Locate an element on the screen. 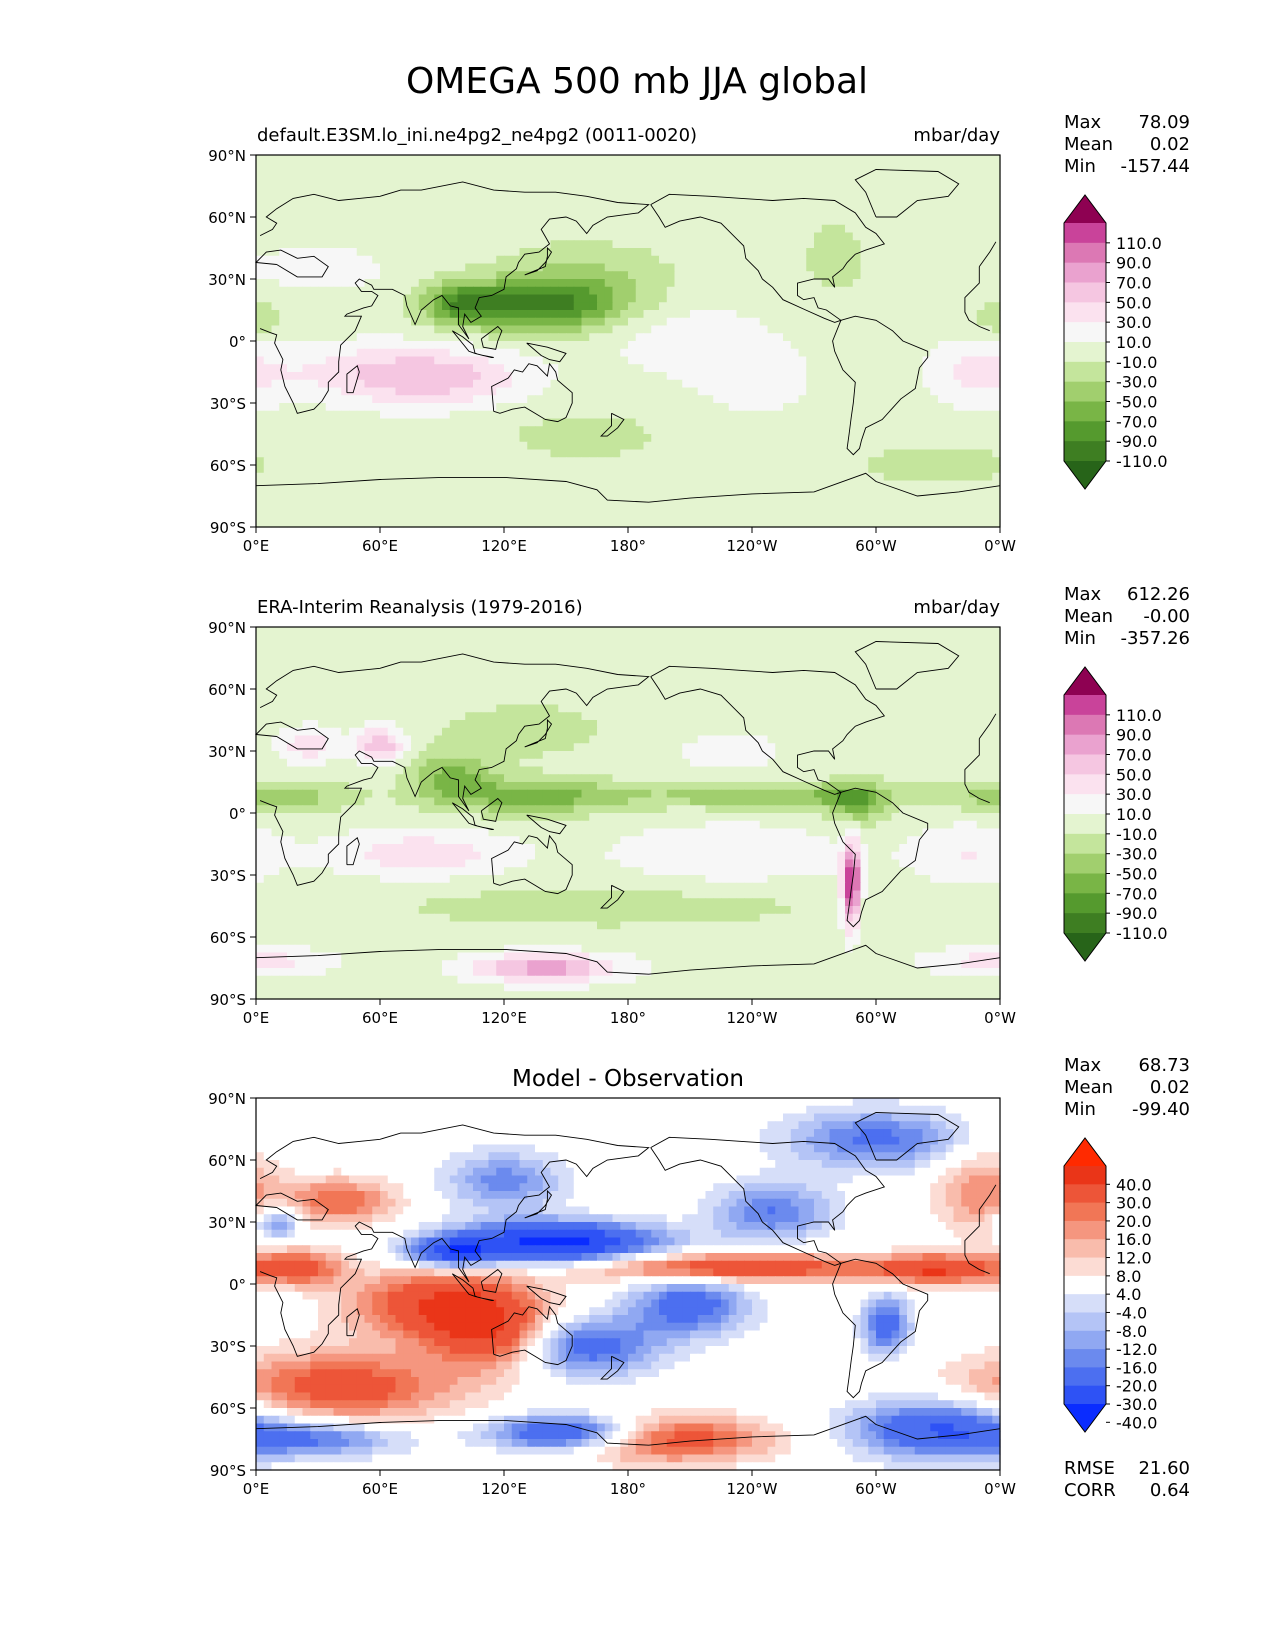  stat-value: 78.09 is located at coordinates (1164, 122).